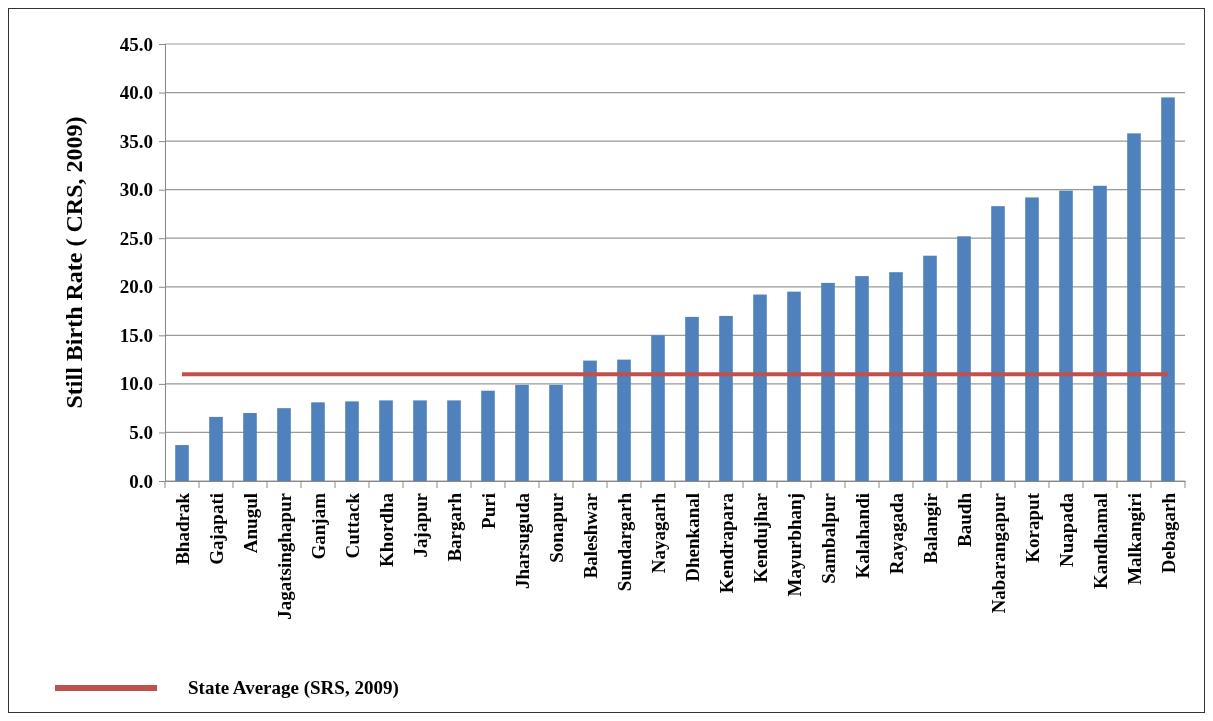 This screenshot has height=721, width=1213. Describe the element at coordinates (794, 545) in the screenshot. I see `x-tick-label: Mayurbhanj` at that location.